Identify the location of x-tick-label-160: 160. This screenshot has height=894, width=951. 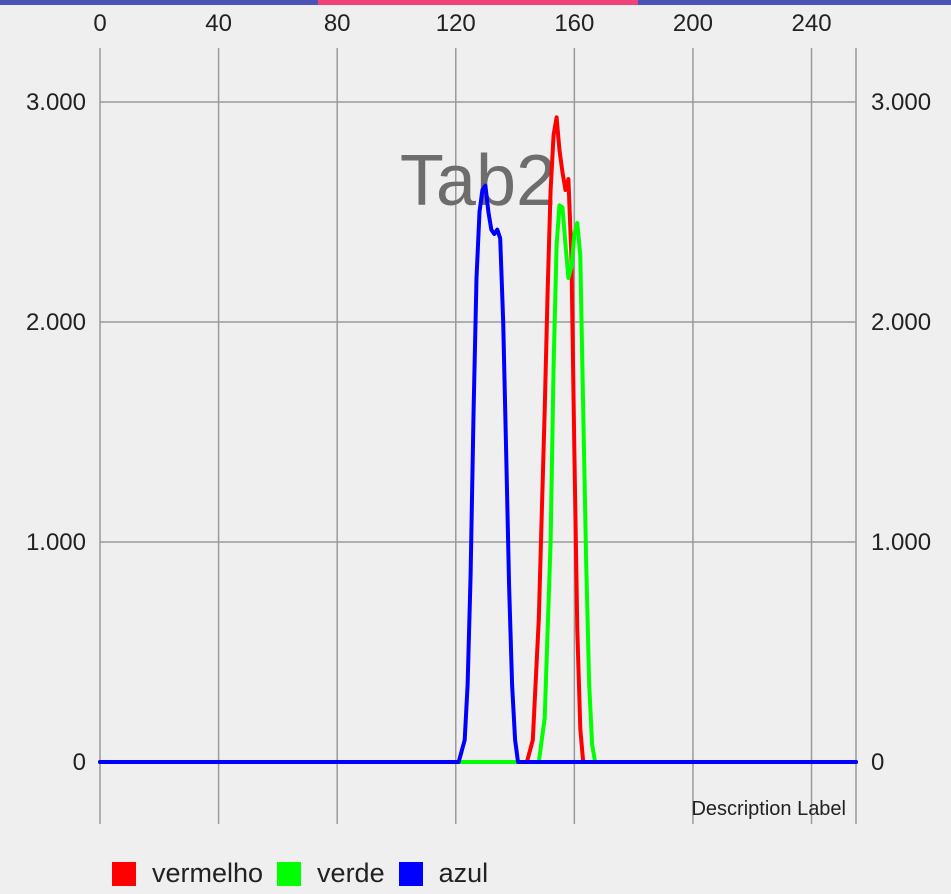
(574, 23).